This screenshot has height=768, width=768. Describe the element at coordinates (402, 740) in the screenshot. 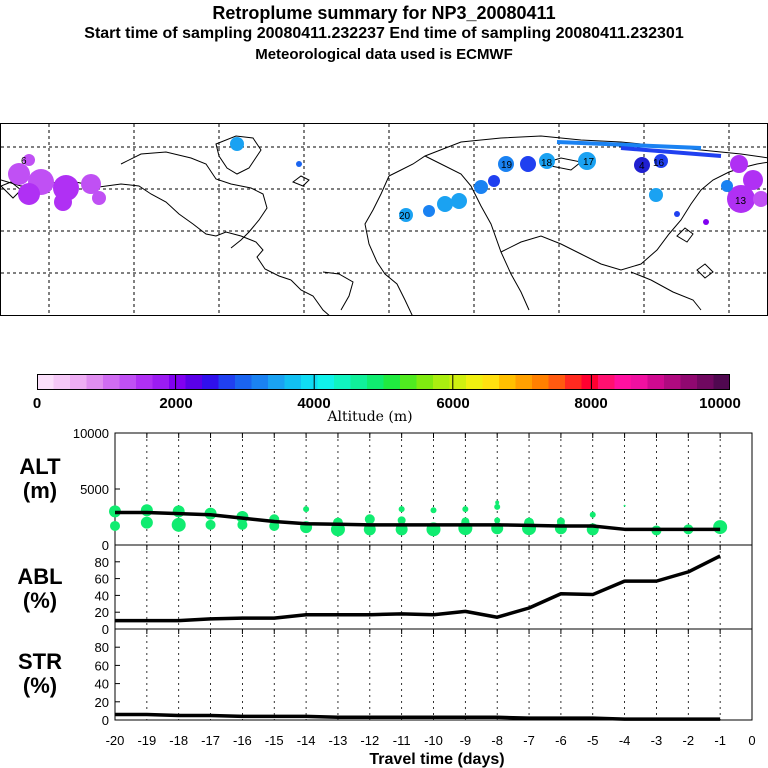

I see `x-tick-label: -11` at that location.